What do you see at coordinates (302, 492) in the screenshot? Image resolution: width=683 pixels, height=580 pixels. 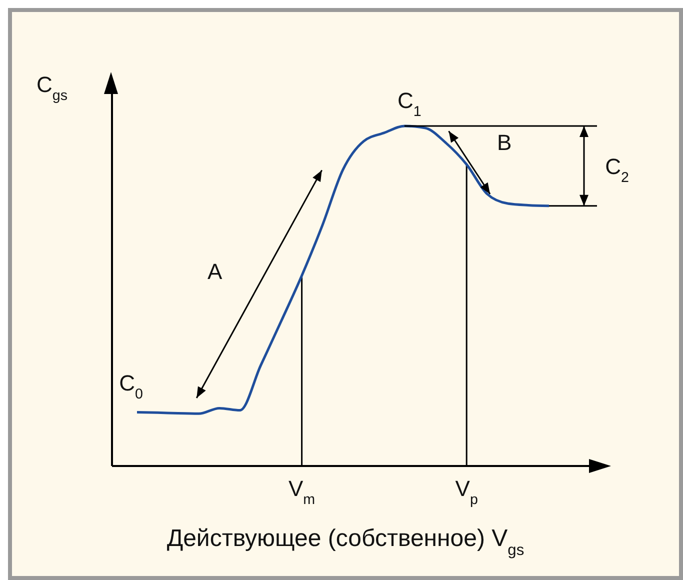 I see `x-tick-label: V$_{m}$` at bounding box center [302, 492].